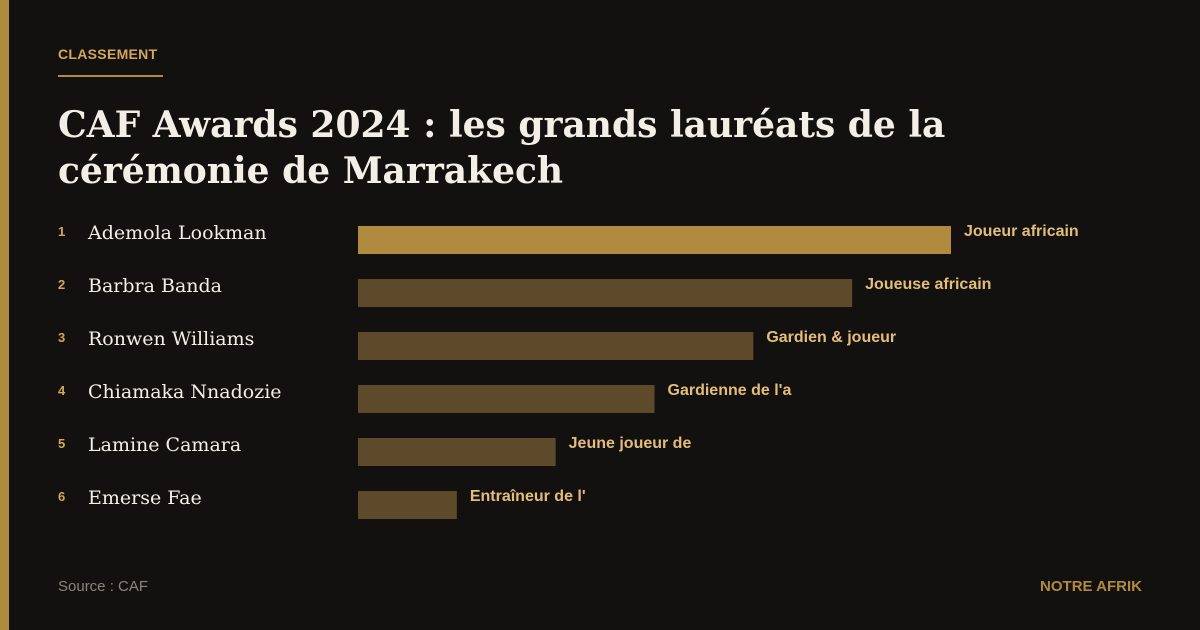 The image size is (1200, 630). I want to click on rank-number: 4, so click(62, 390).